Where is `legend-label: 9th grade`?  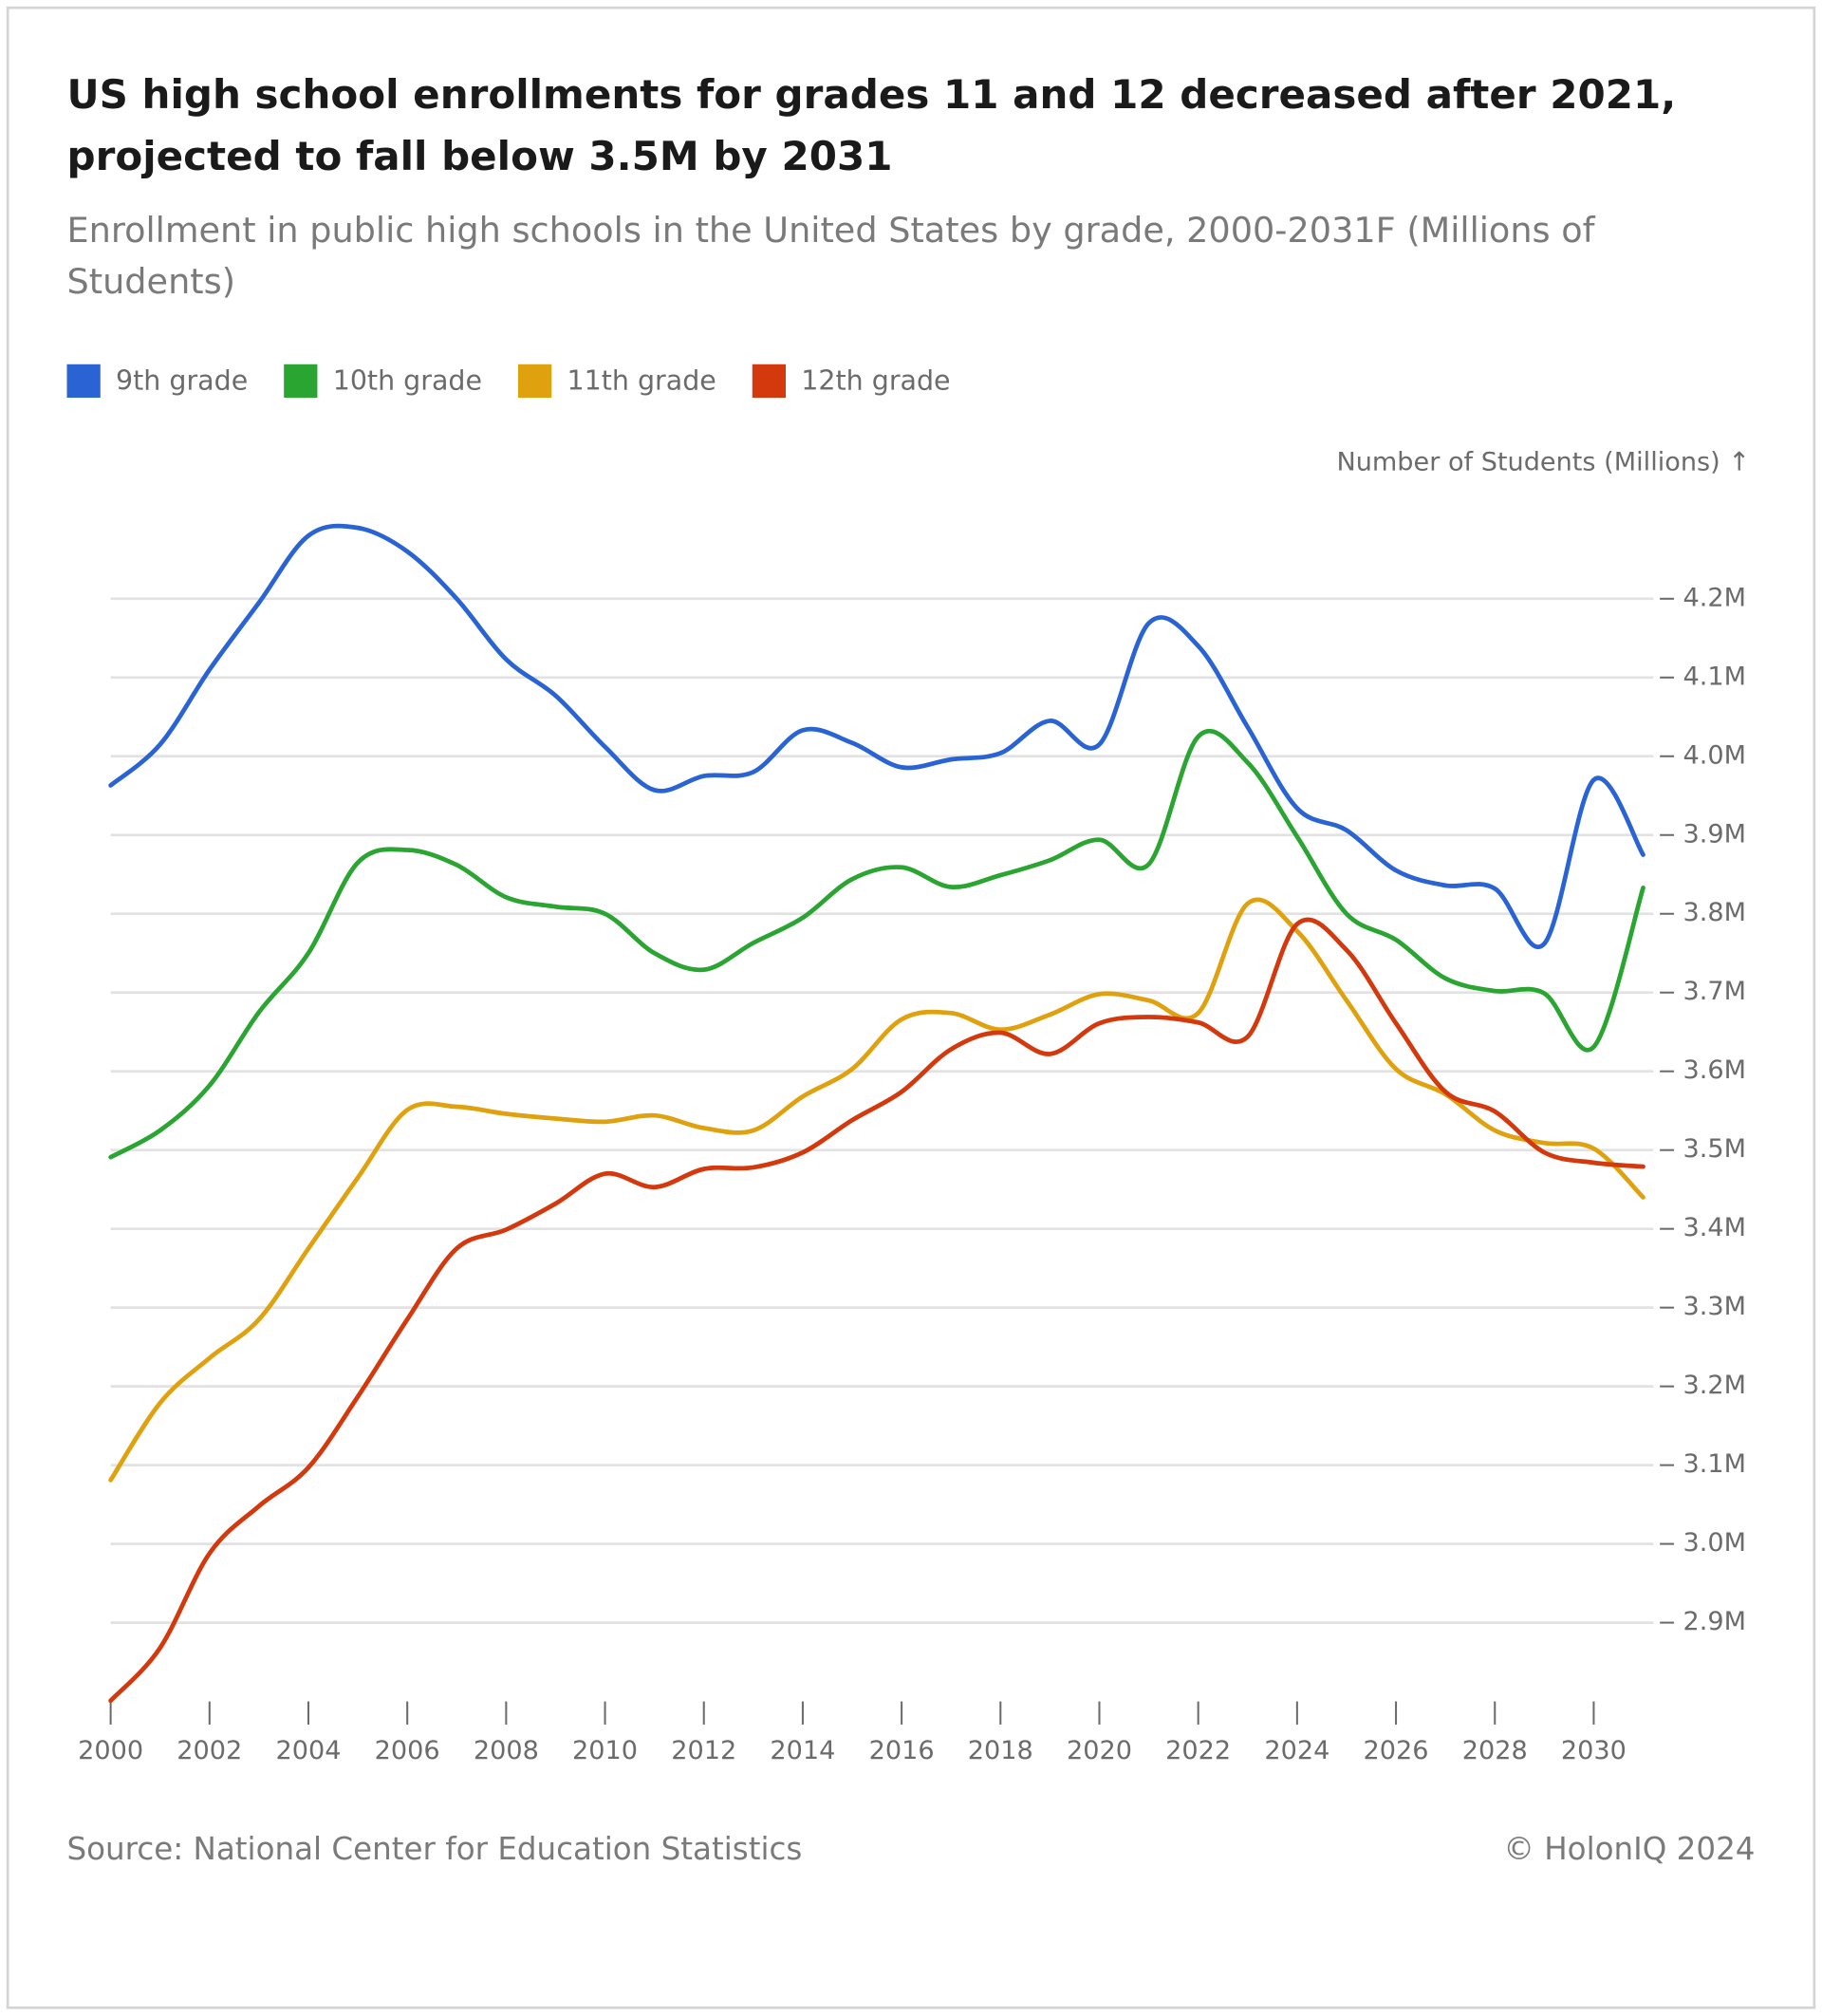 legend-label: 9th grade is located at coordinates (182, 381).